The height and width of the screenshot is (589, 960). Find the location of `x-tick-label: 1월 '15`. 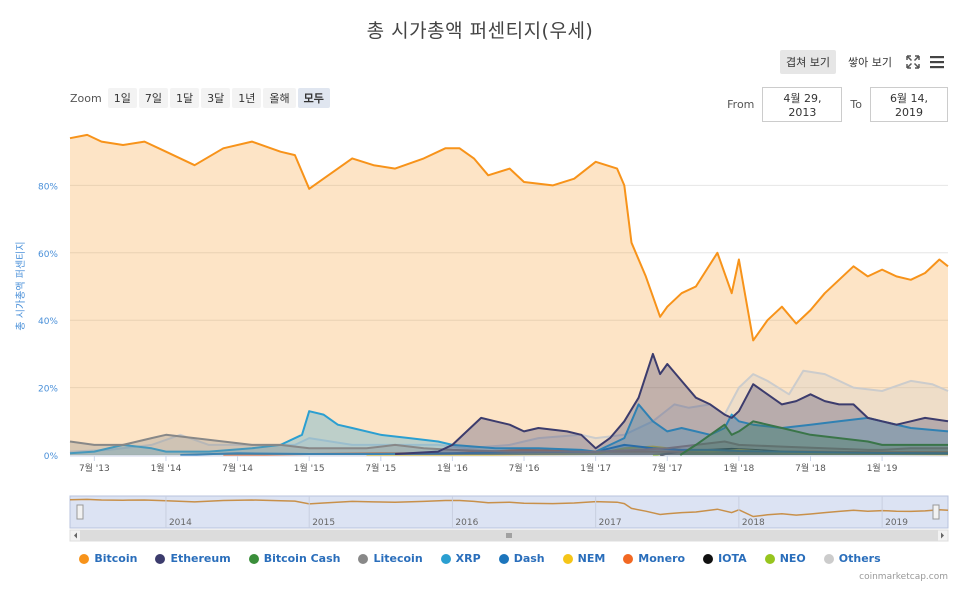

x-tick-label: 1월 '15 is located at coordinates (309, 468).